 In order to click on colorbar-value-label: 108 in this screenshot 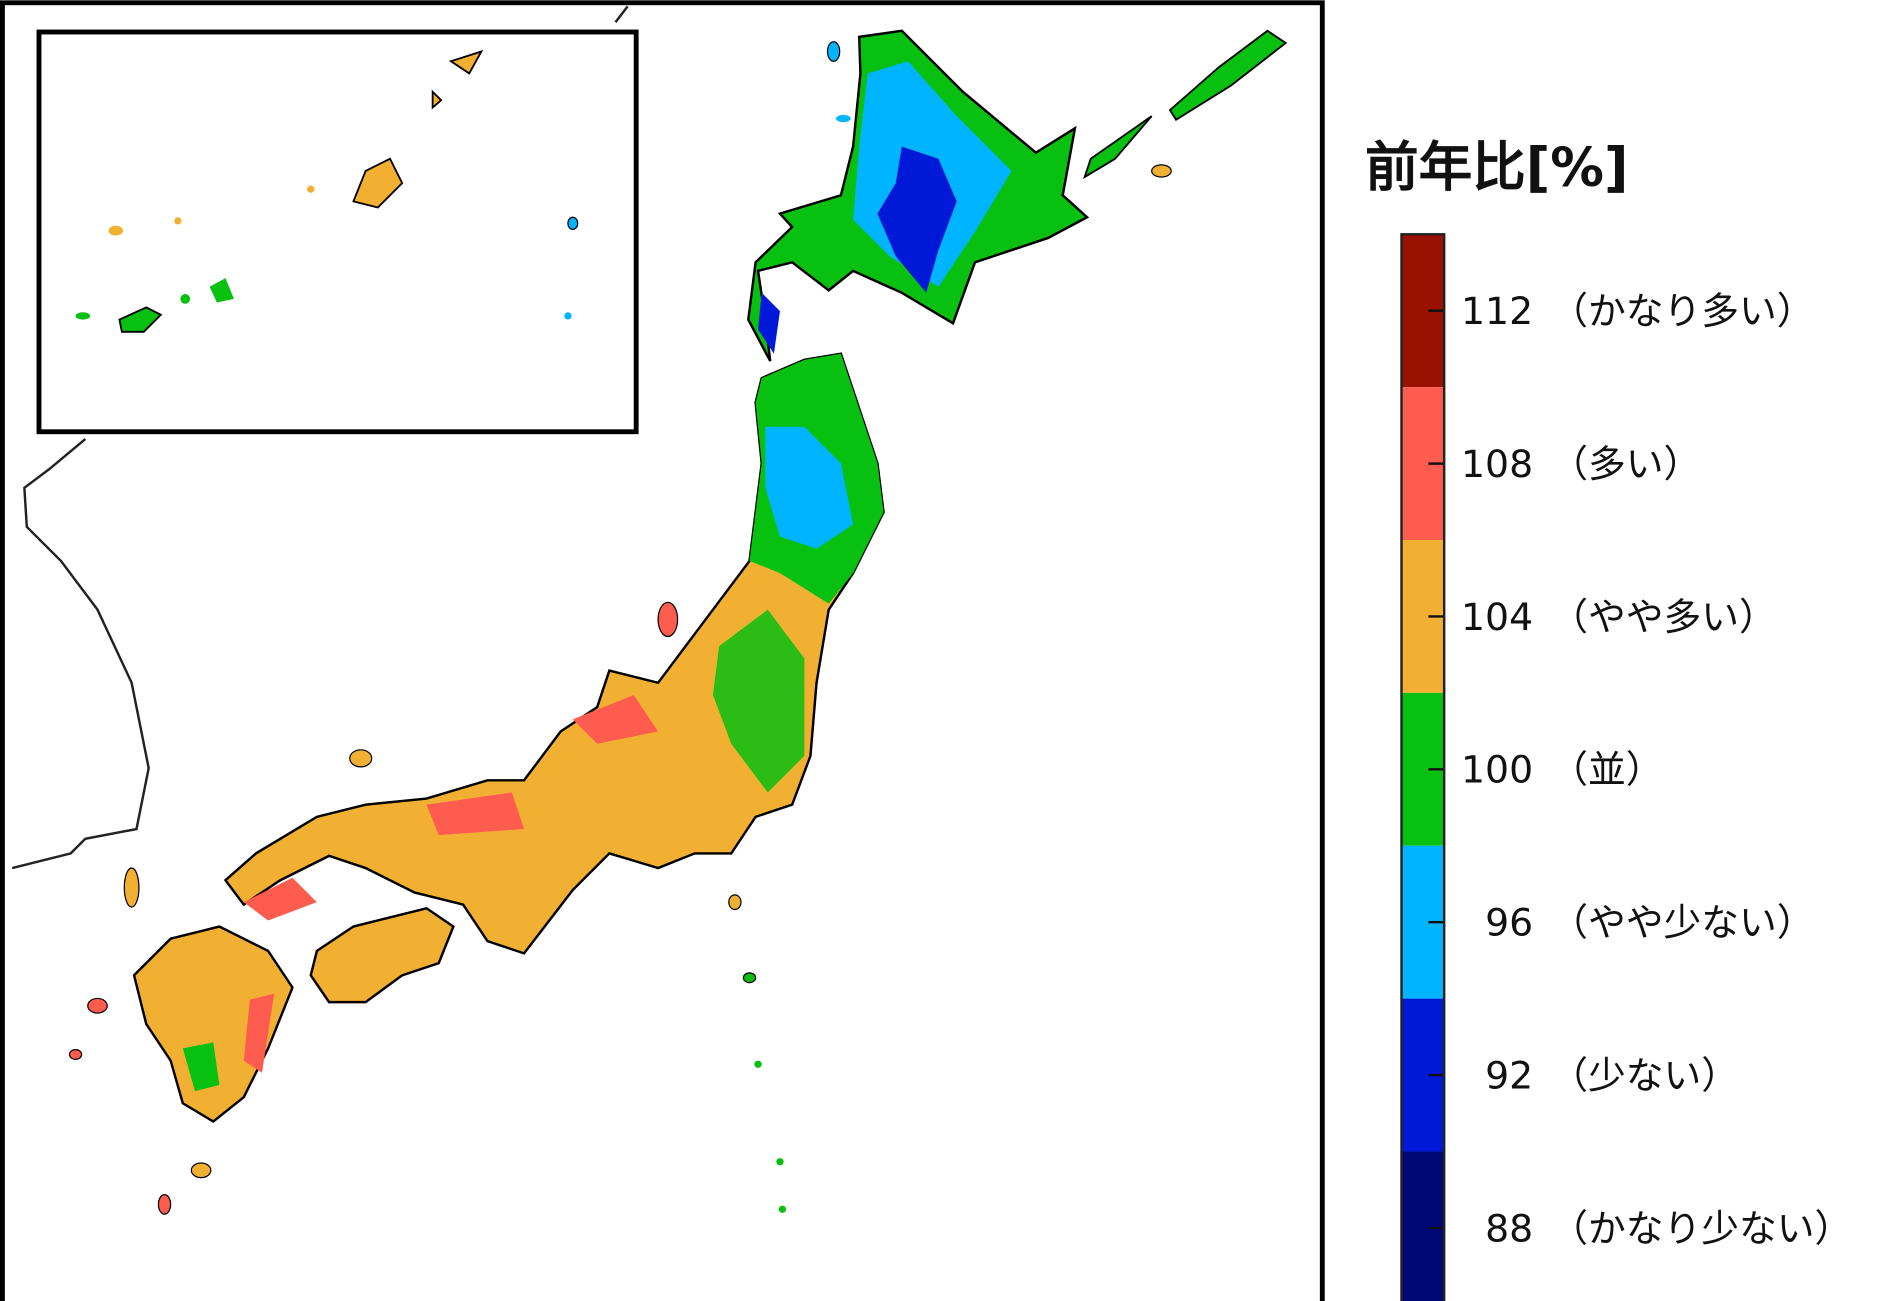, I will do `click(1497, 464)`.